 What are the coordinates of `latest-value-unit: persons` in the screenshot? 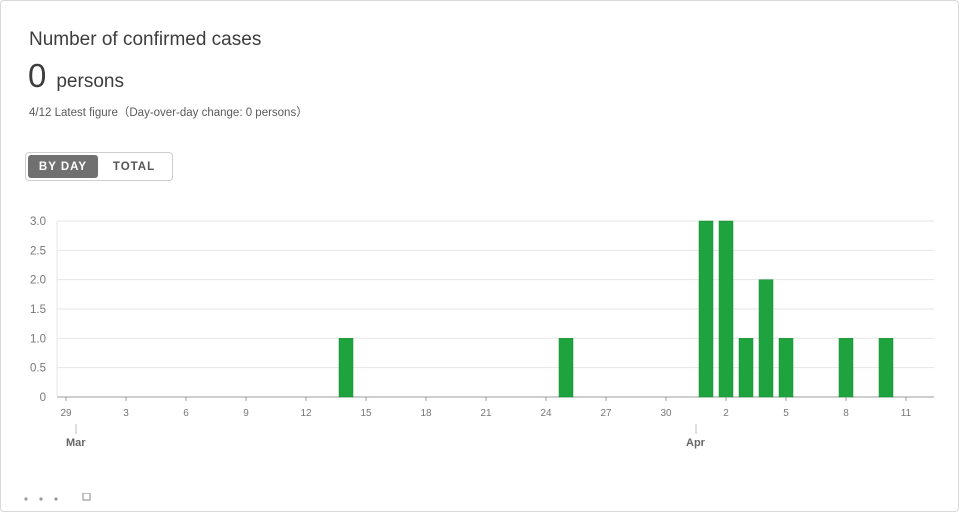 It's located at (90, 81).